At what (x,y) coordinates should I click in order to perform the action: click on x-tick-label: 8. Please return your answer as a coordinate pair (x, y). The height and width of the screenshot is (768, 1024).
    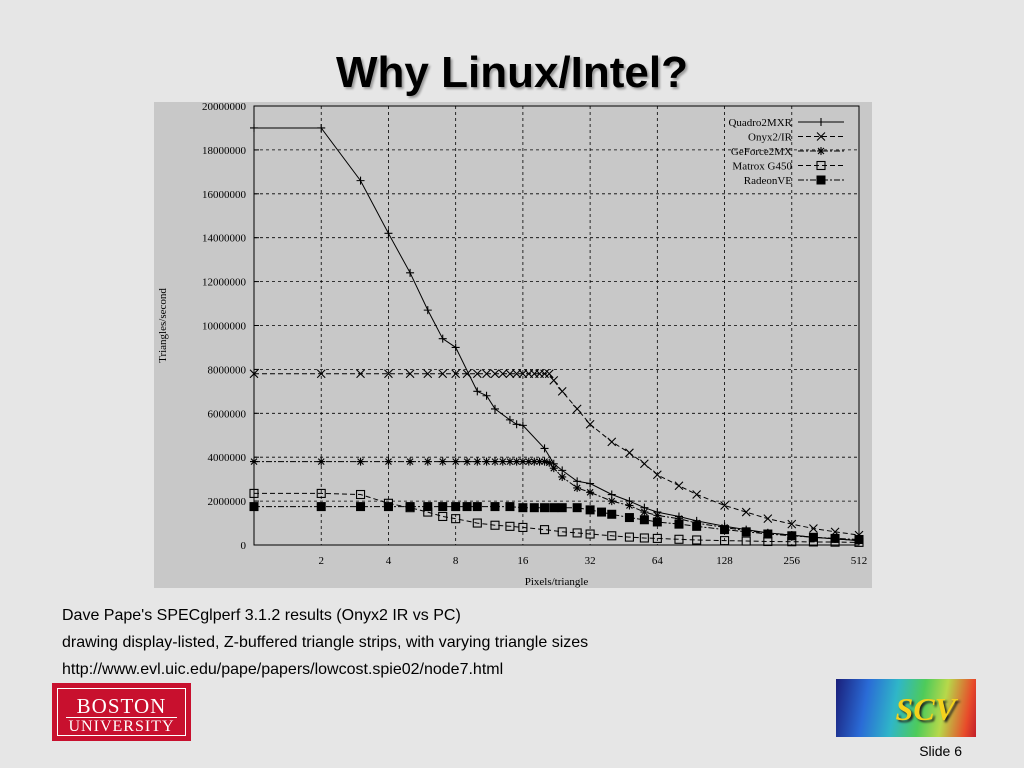
    Looking at the image, I should click on (456, 561).